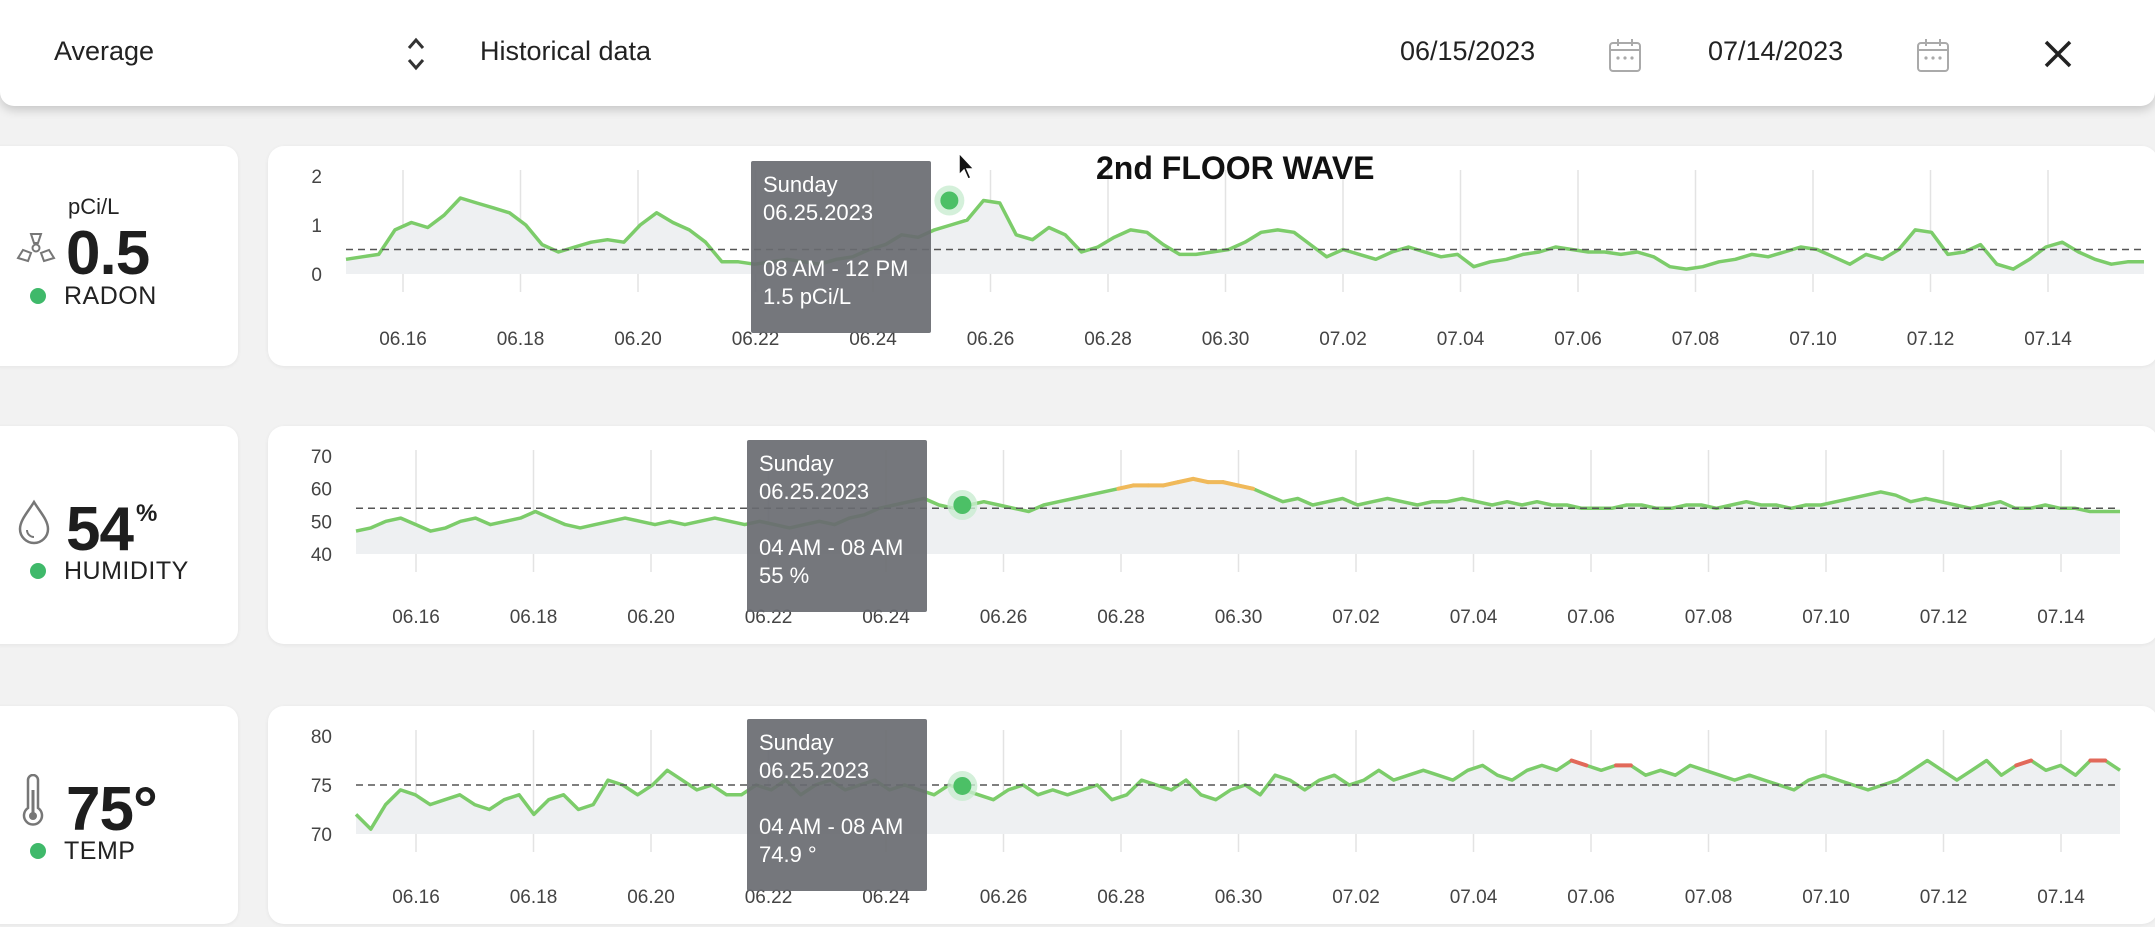 The width and height of the screenshot is (2155, 927). Describe the element at coordinates (1237, 794) in the screenshot. I see `series-line` at that location.